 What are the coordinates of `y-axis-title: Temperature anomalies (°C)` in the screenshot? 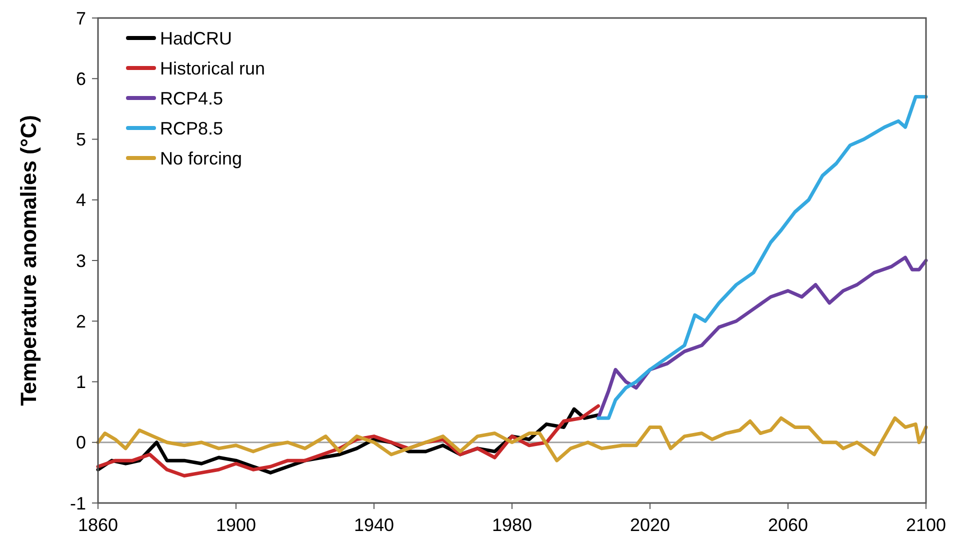 It's located at (28, 260).